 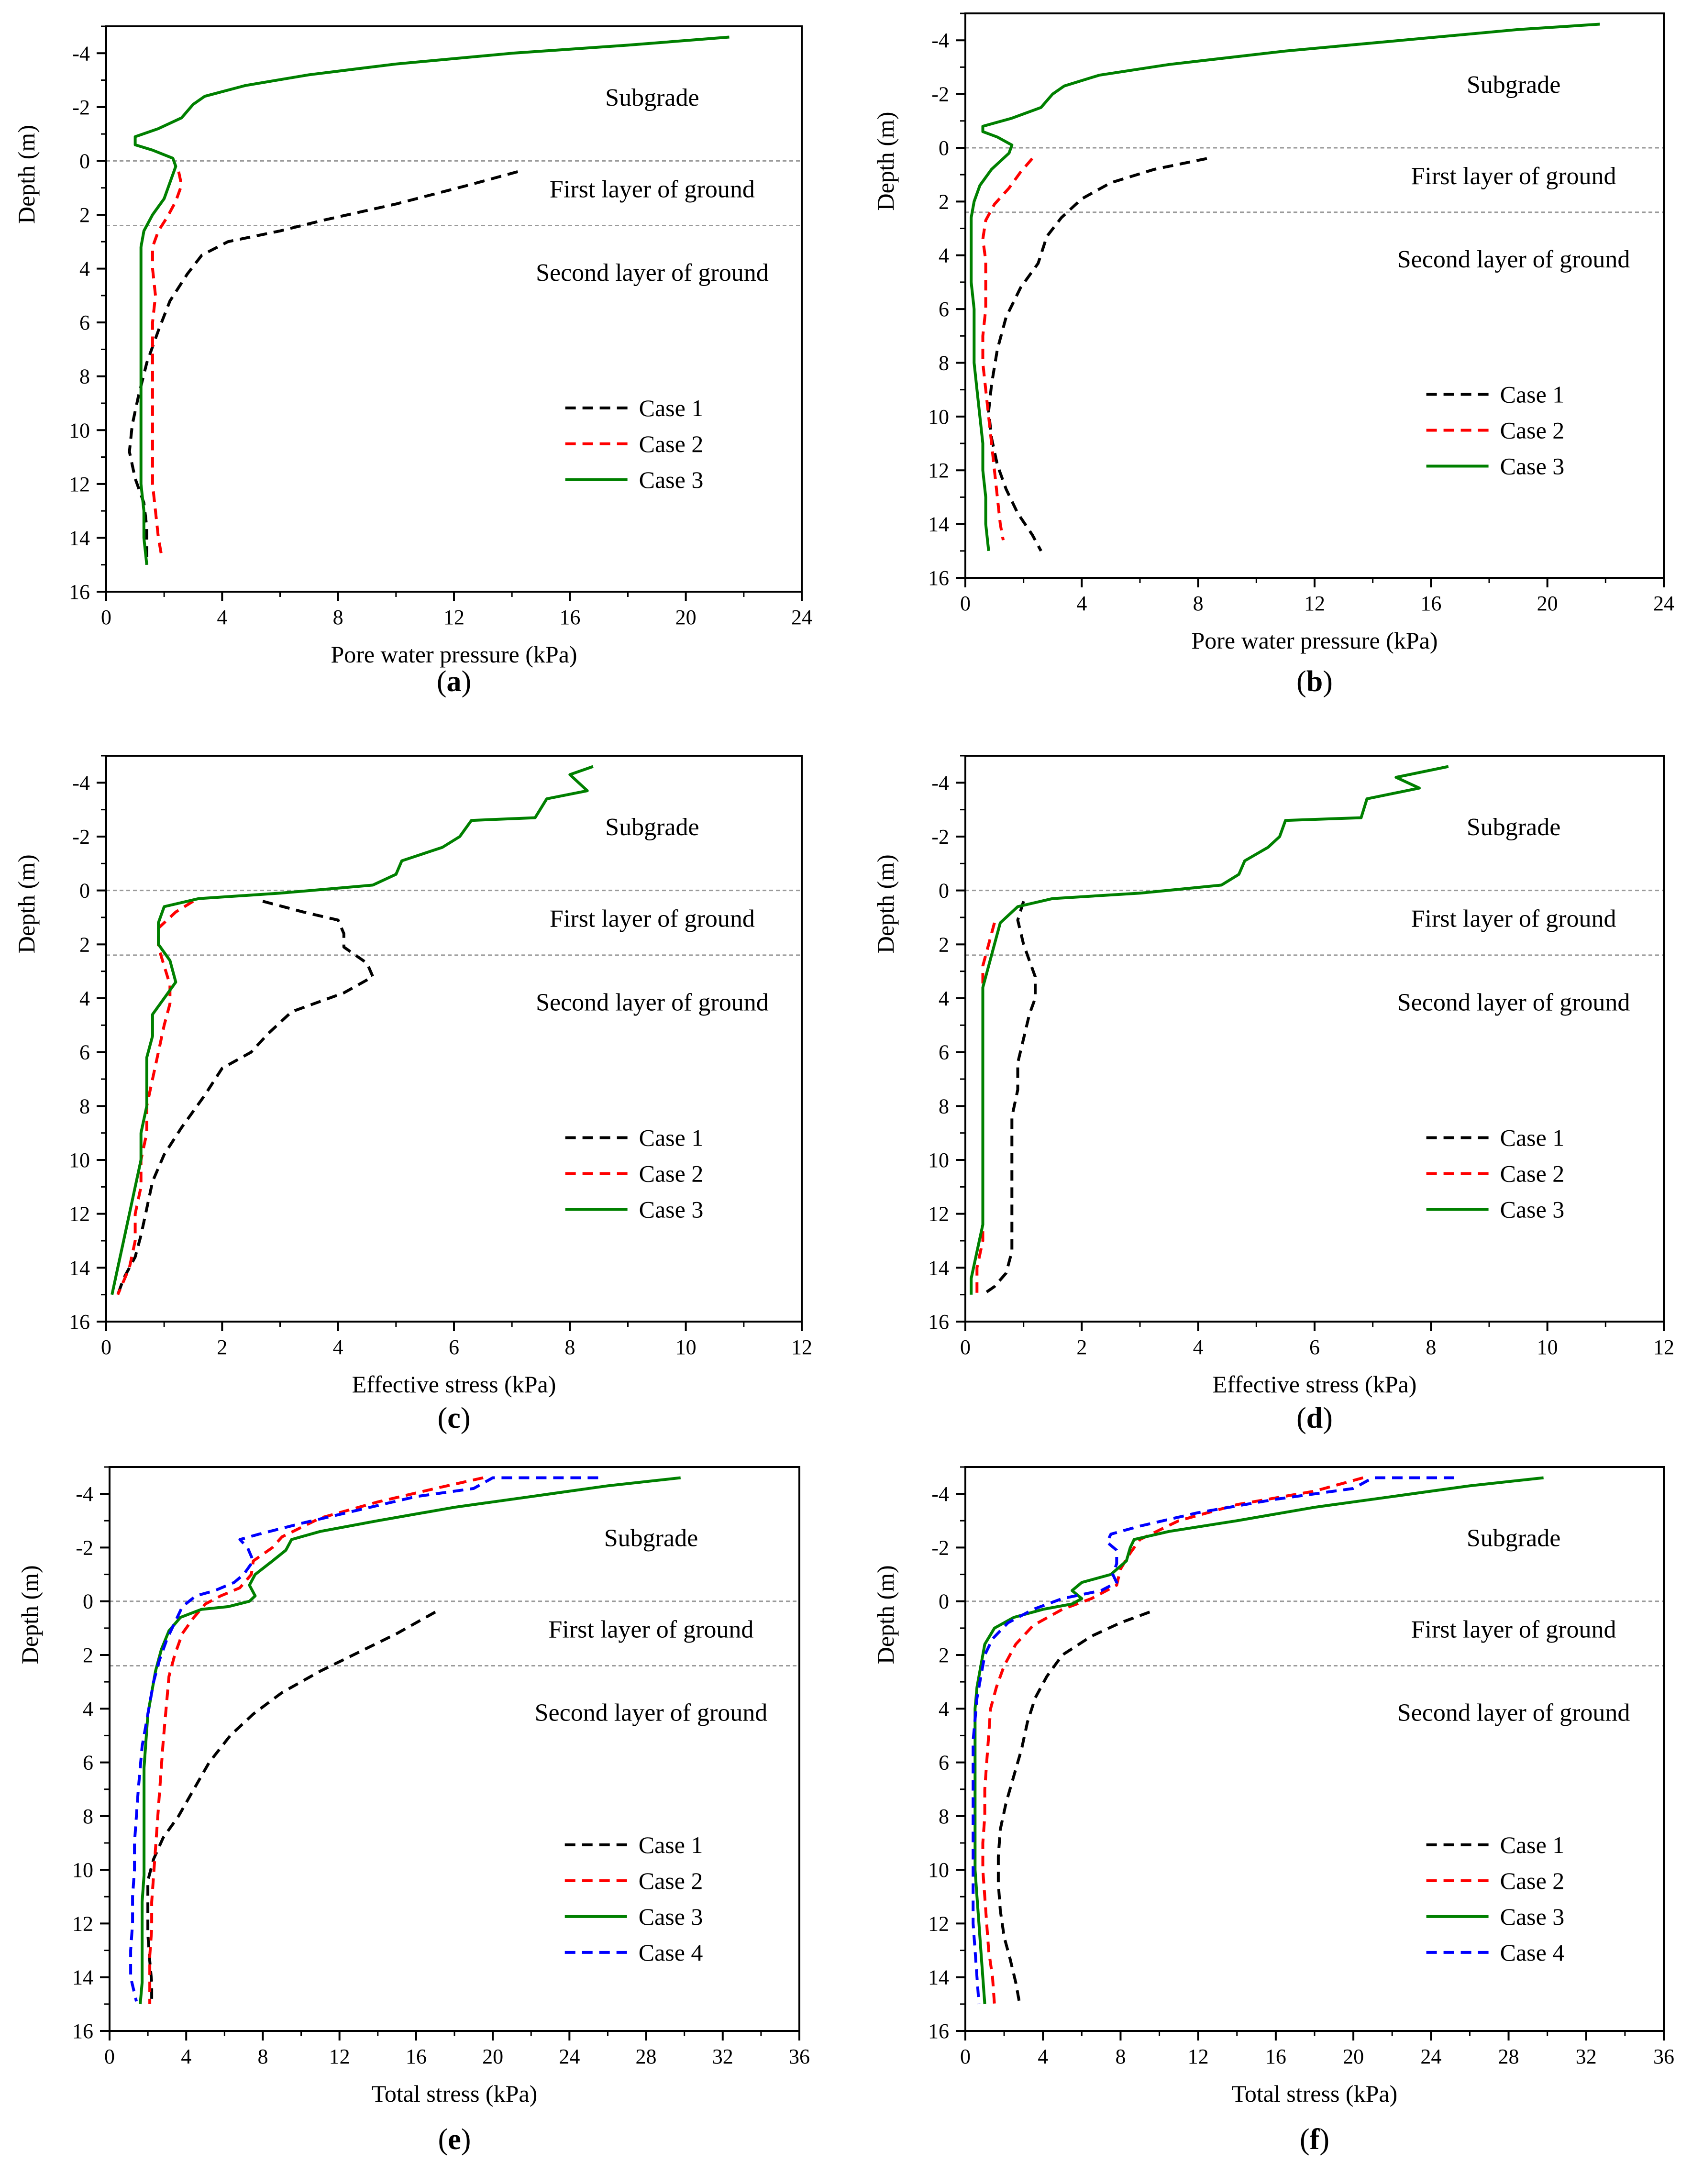 I want to click on legend-label: Case 4, so click(x=671, y=1953).